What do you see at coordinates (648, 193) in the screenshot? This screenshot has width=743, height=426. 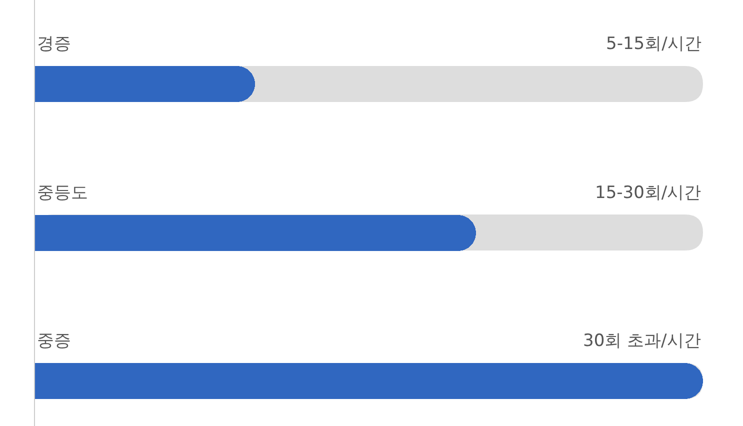 I see `annotation: 15-30회/시간` at bounding box center [648, 193].